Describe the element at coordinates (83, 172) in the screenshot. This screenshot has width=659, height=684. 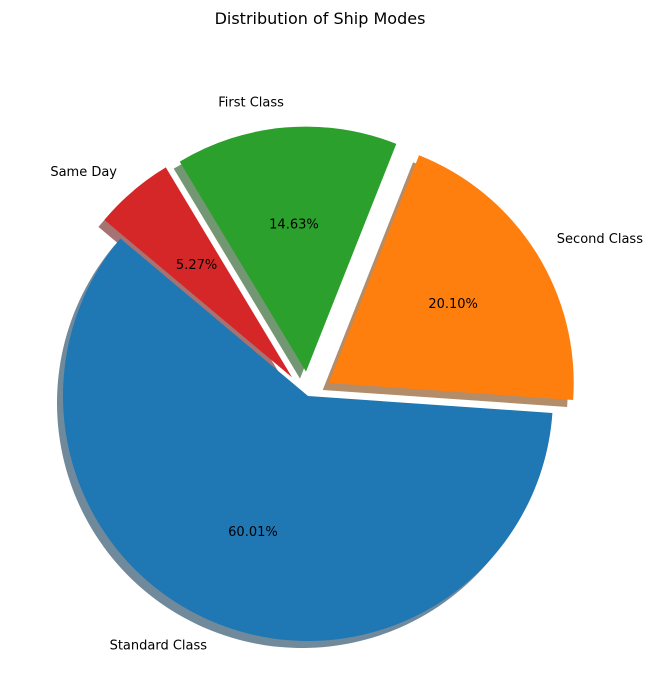
I see `slice-label-same-day: Same Day` at that location.